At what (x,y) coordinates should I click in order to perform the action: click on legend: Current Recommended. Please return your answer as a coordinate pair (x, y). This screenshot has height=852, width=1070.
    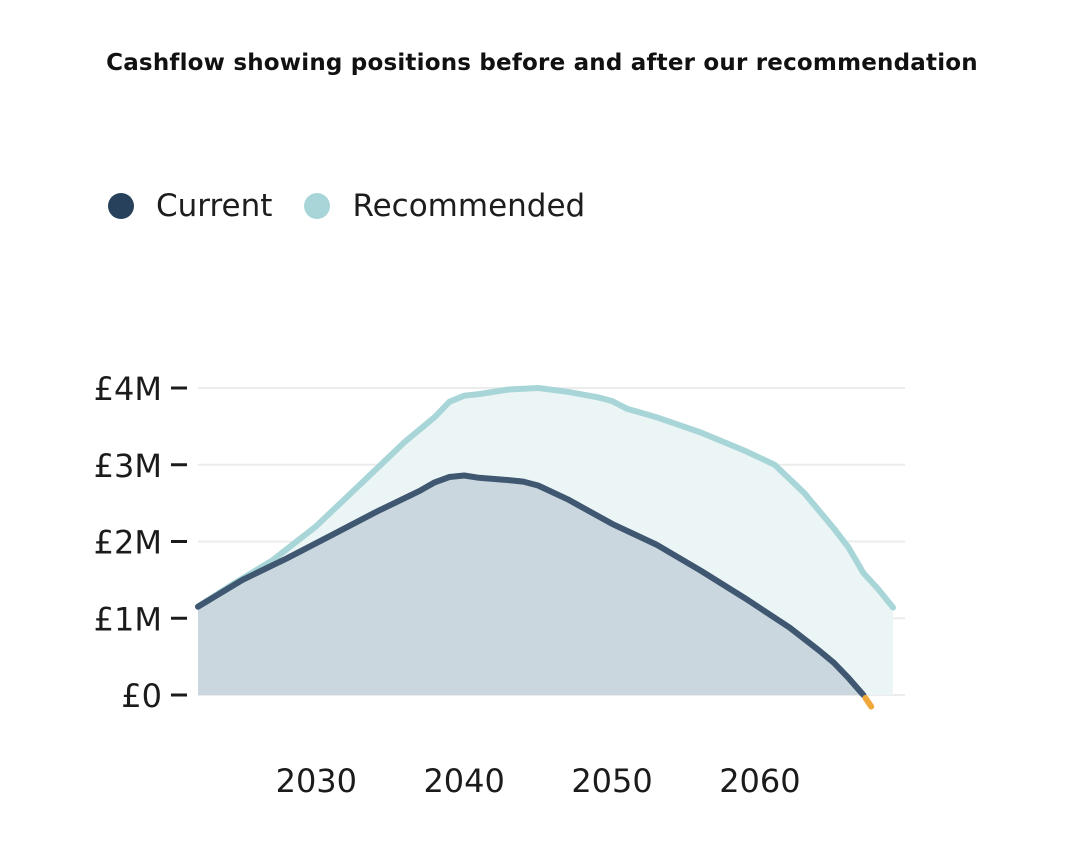
    Looking at the image, I should click on (362, 206).